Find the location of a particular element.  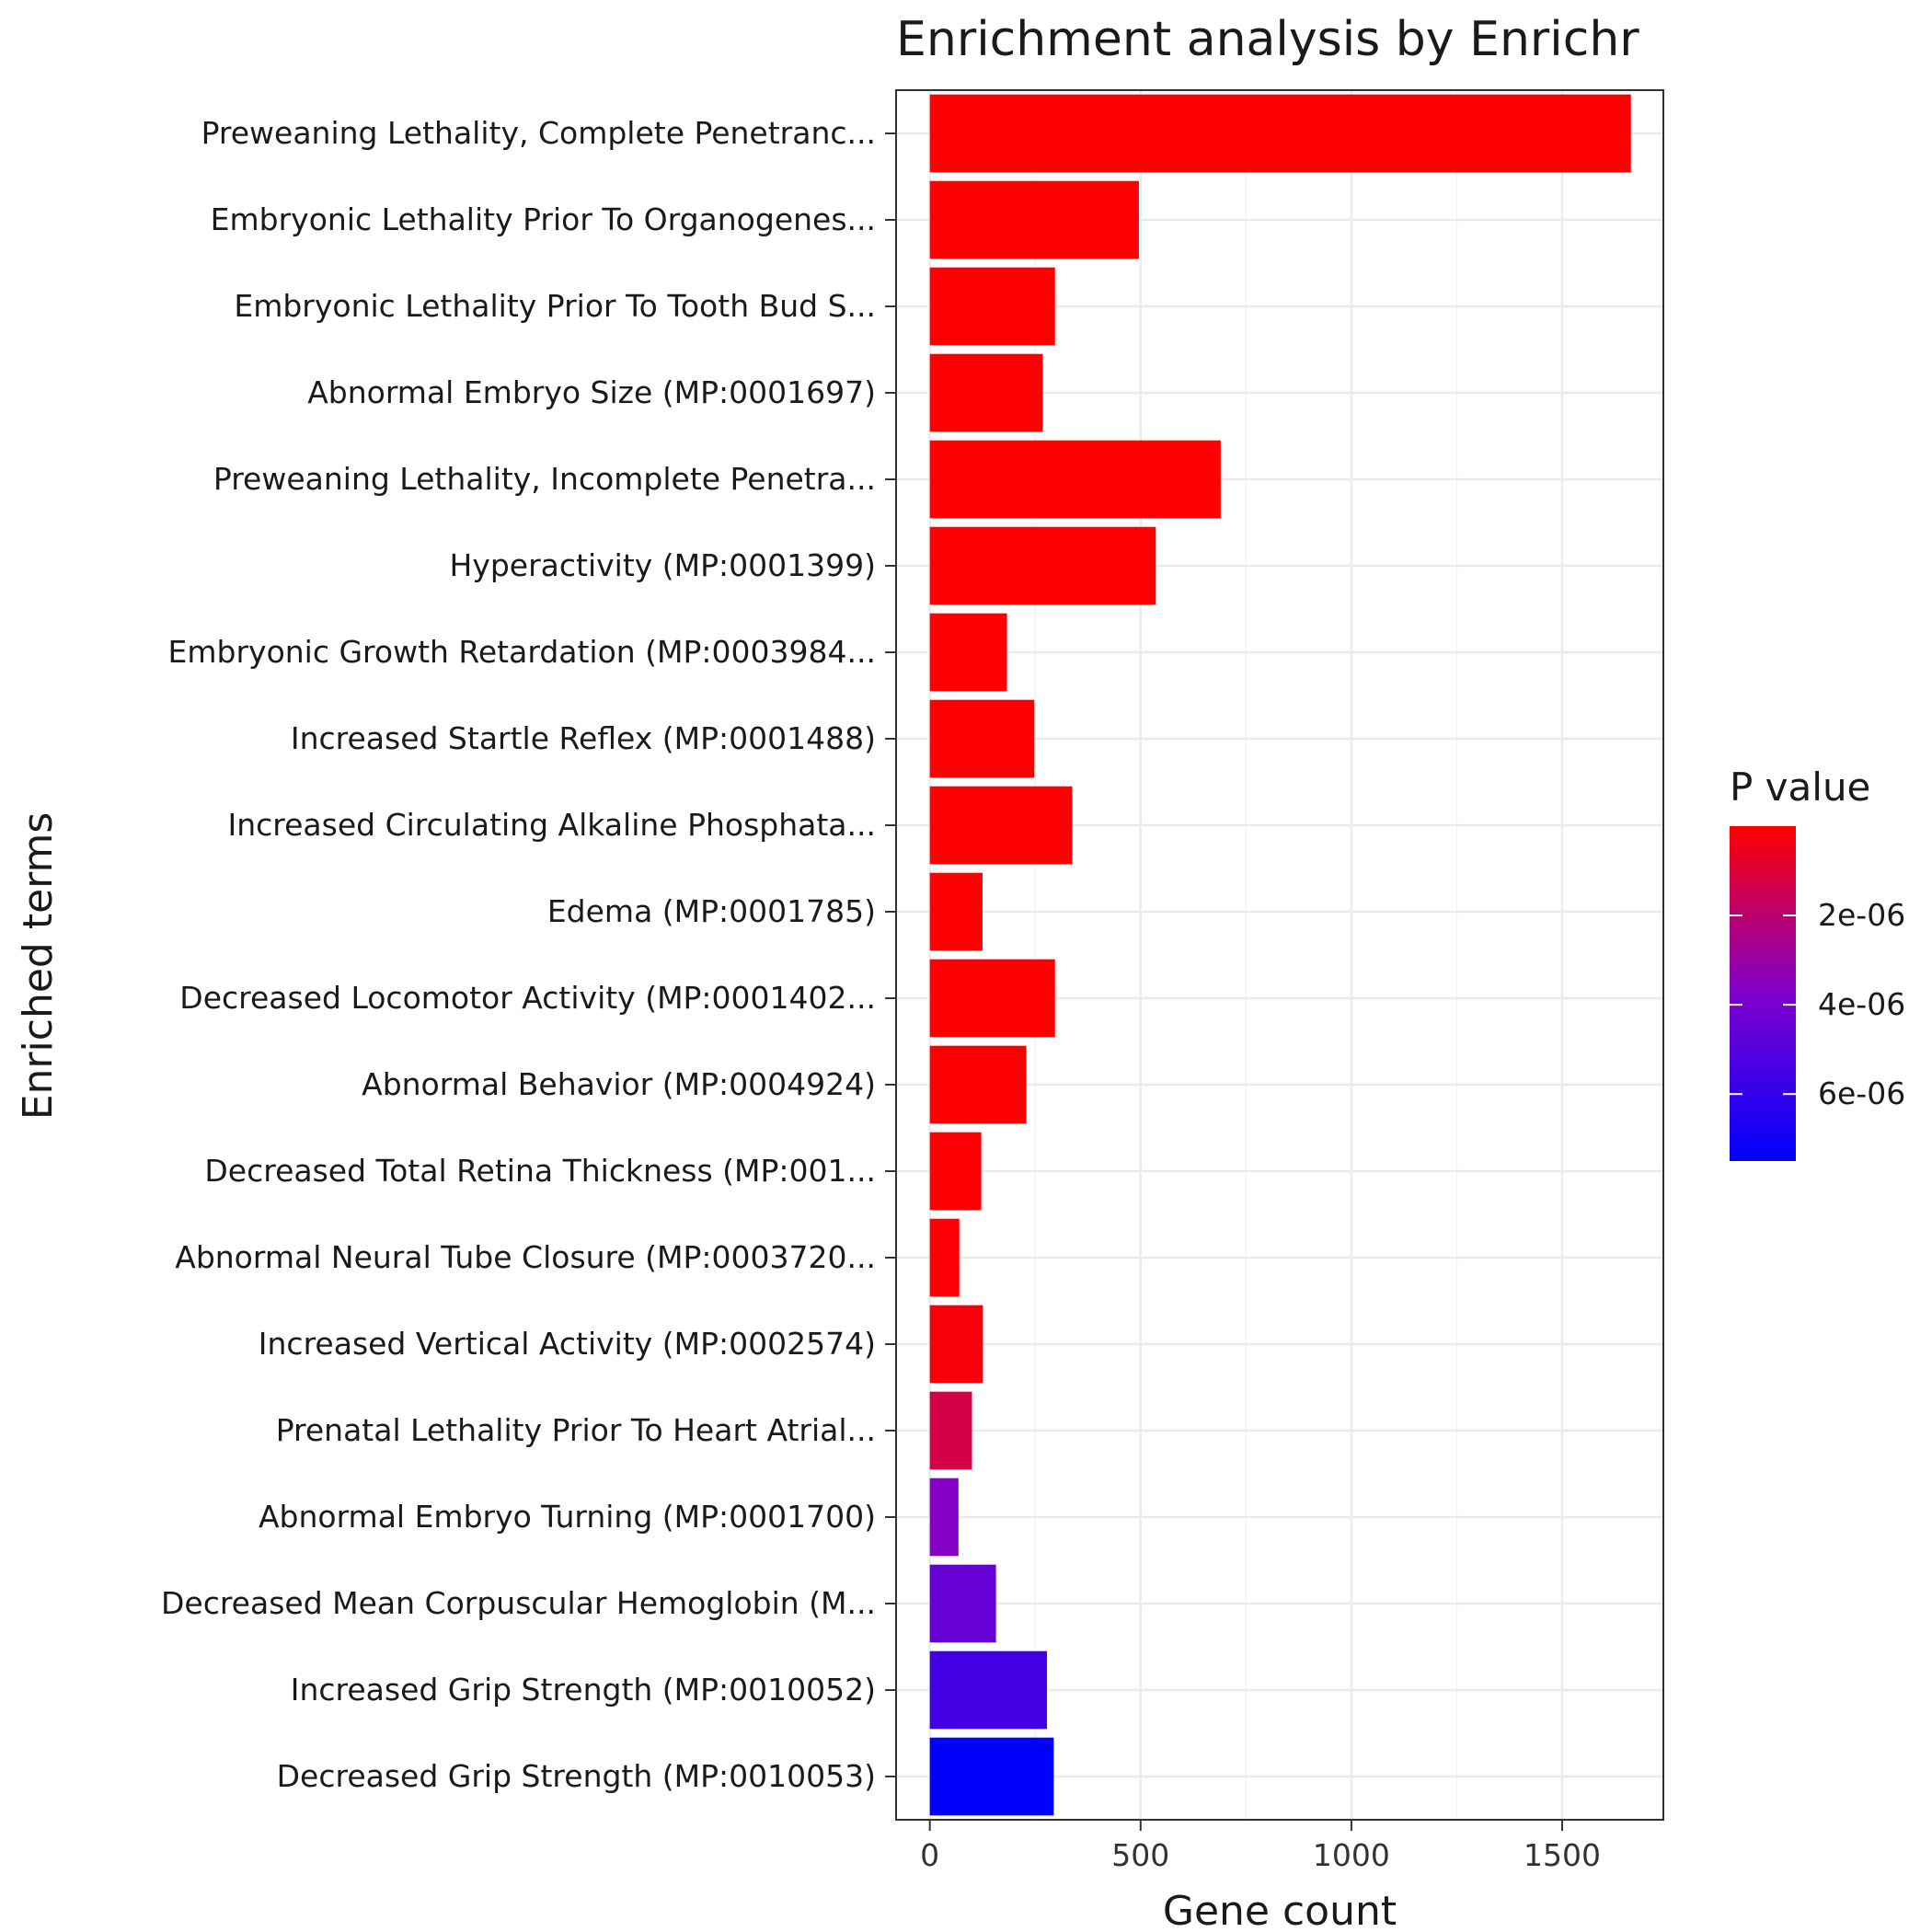

y-tick-label: Abnormal Behavior (MP:0004924) is located at coordinates (619, 1084).